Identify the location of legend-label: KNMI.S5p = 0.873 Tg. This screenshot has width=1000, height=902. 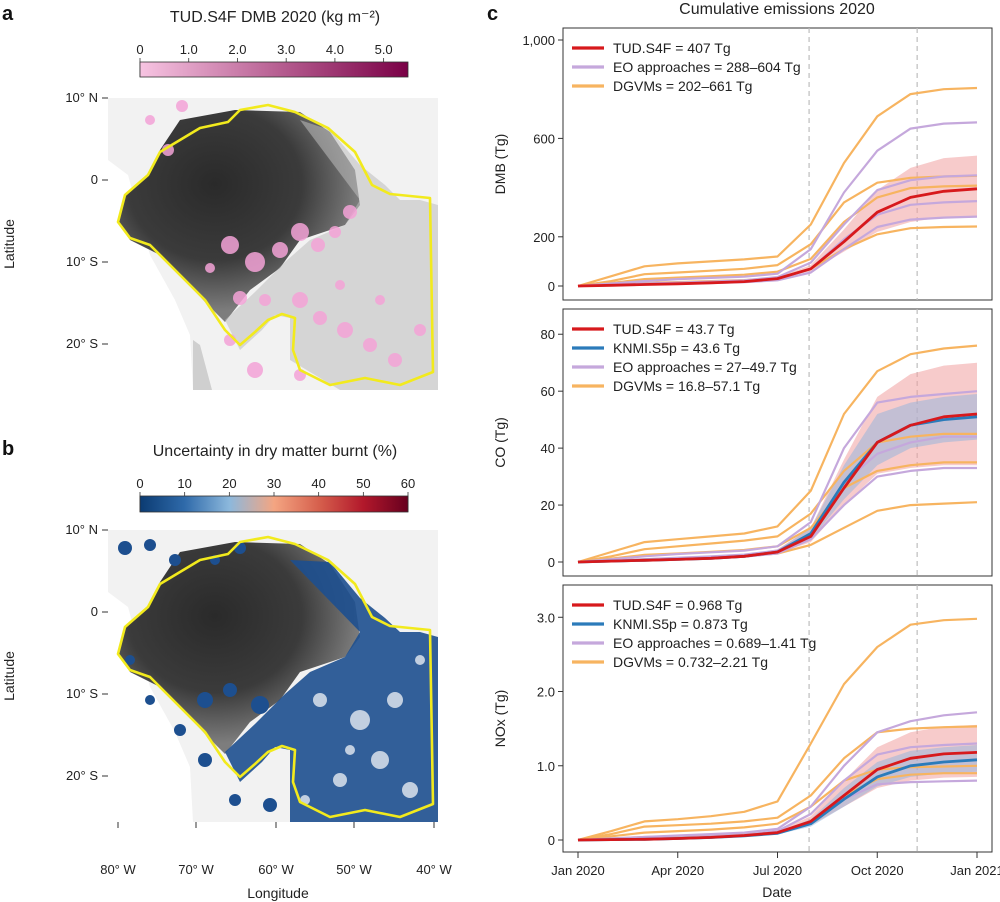
(680, 624).